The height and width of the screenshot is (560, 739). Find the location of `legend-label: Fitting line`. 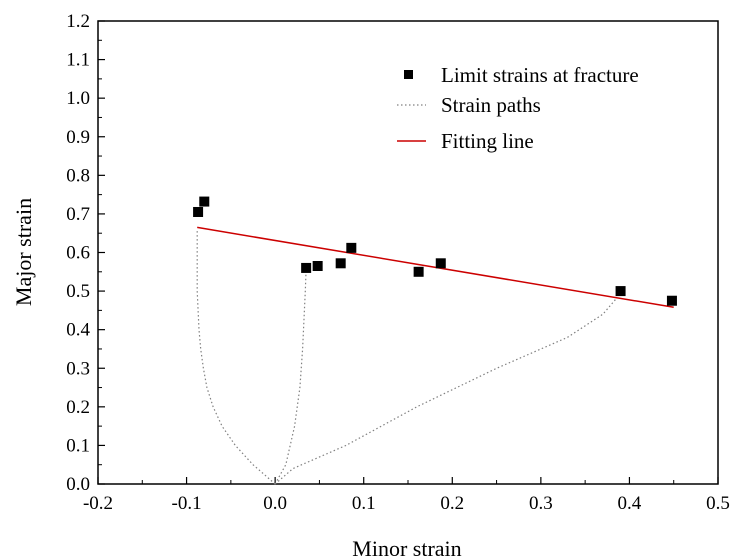

legend-label: Fitting line is located at coordinates (487, 141).